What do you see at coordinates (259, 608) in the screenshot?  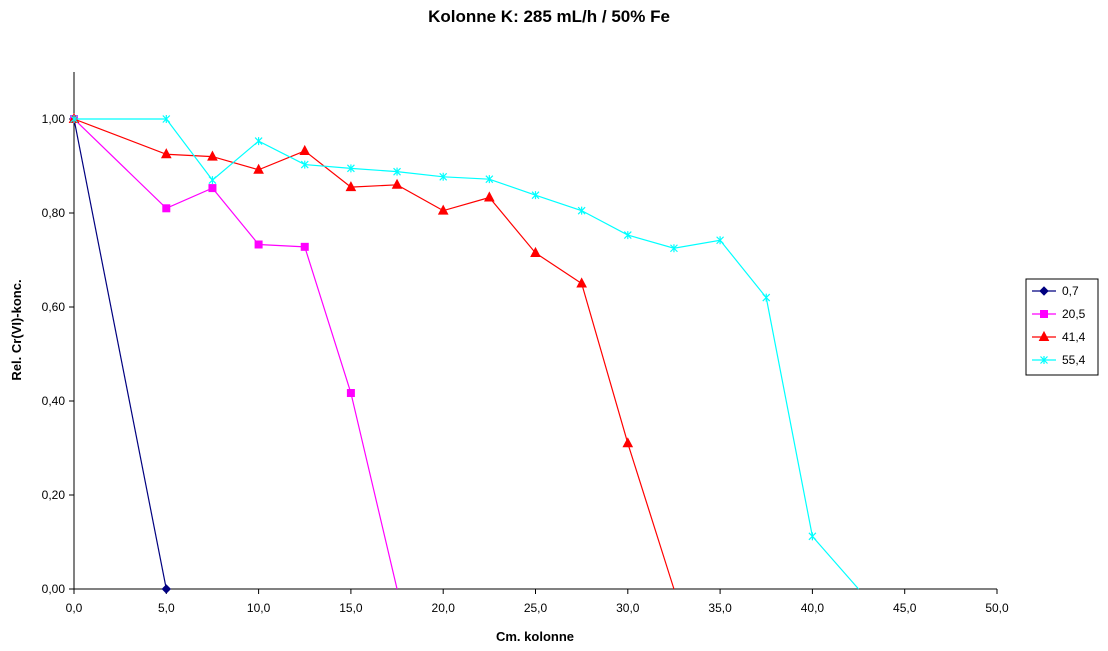 I see `x-tick-label: 10,0` at bounding box center [259, 608].